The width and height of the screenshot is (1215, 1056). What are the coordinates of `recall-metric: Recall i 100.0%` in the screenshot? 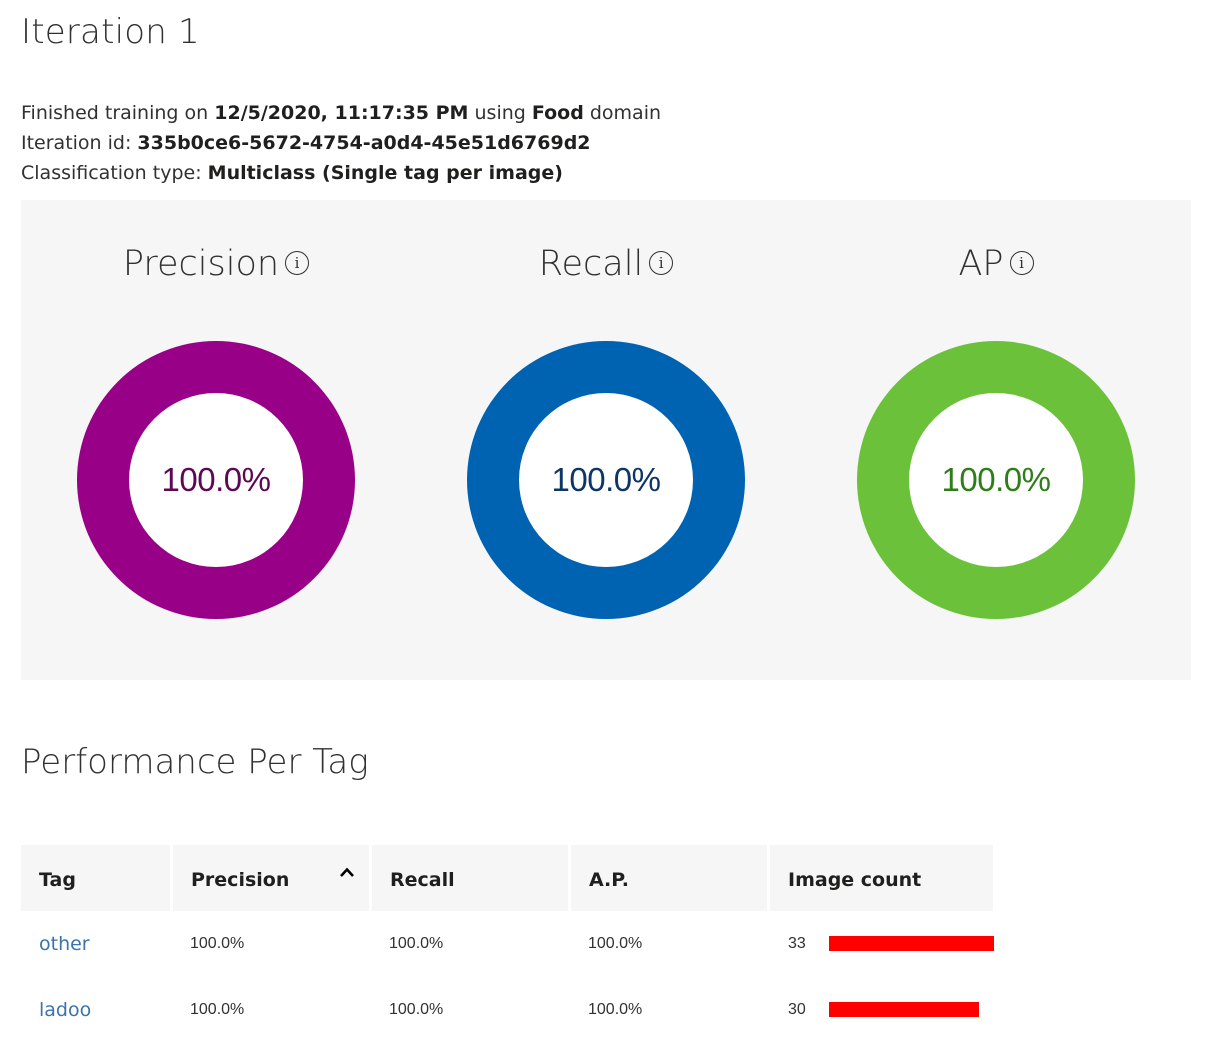 It's located at (606, 440).